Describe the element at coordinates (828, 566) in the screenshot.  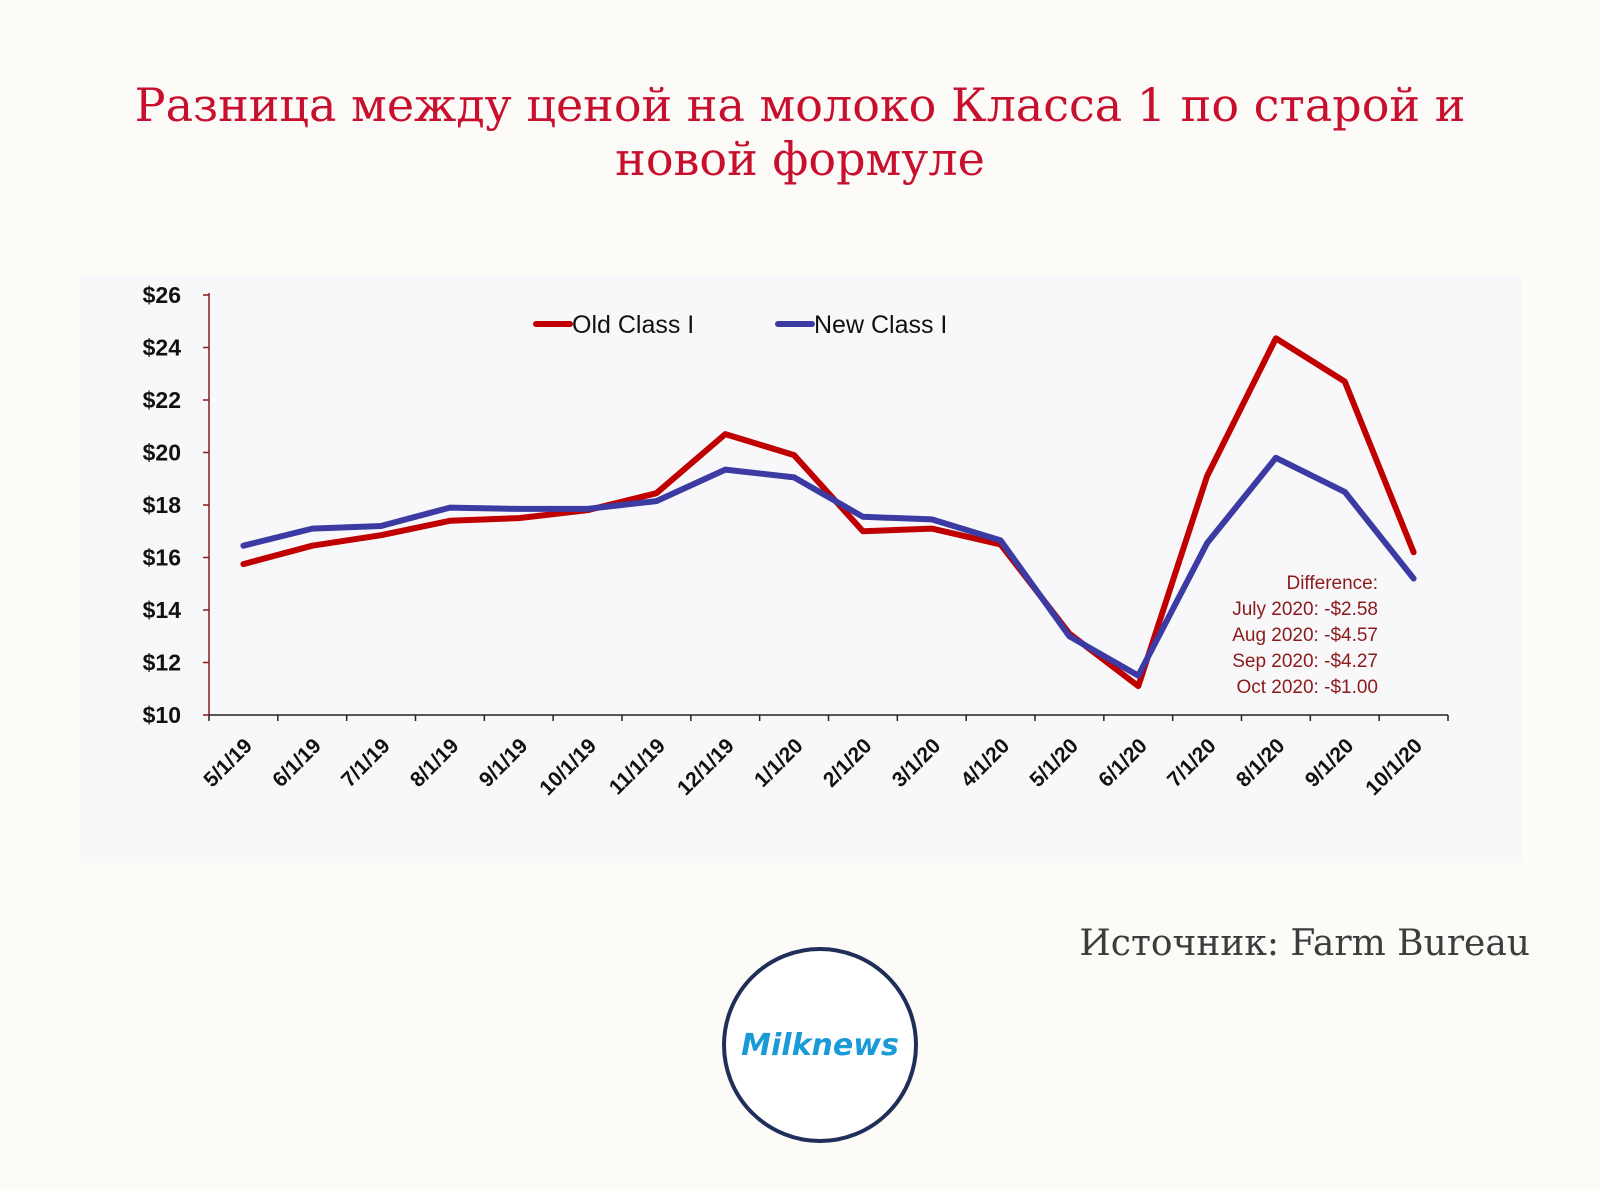
I see `new-class-line` at that location.